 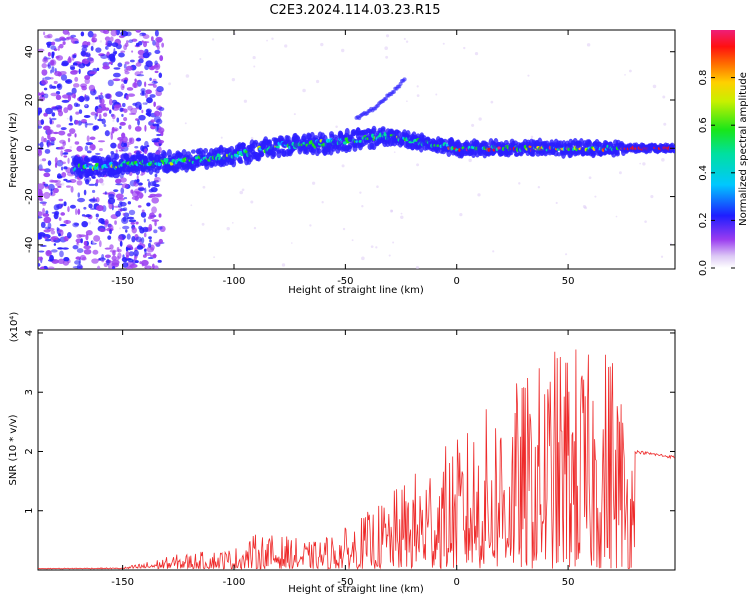 I want to click on y-tick-label: 3, so click(x=29, y=392).